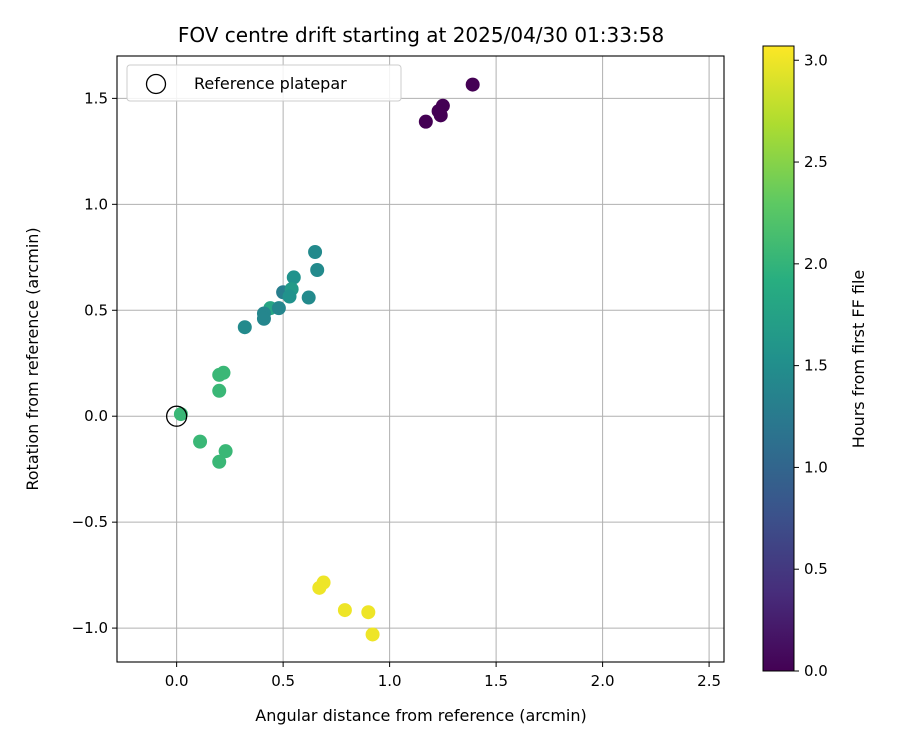 Image resolution: width=900 pixels, height=750 pixels. I want to click on x-tick-label: 2.0, so click(603, 681).